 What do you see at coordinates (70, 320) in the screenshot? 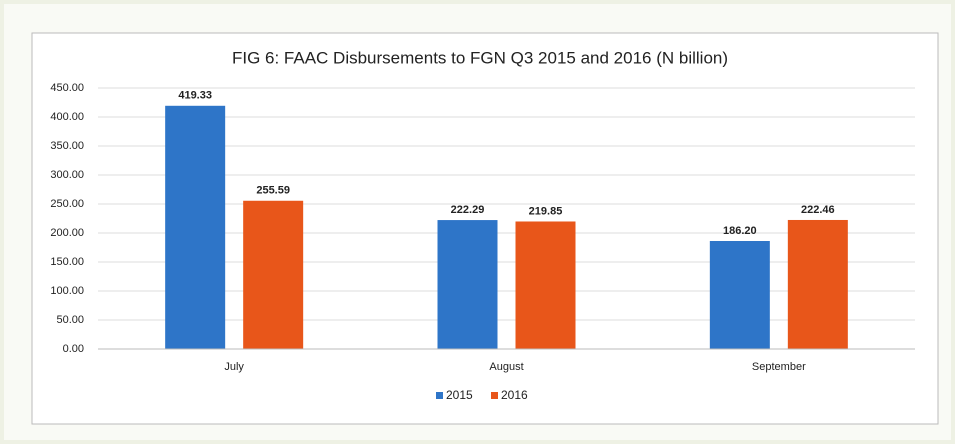
I see `y-tick-label: 50.00` at bounding box center [70, 320].